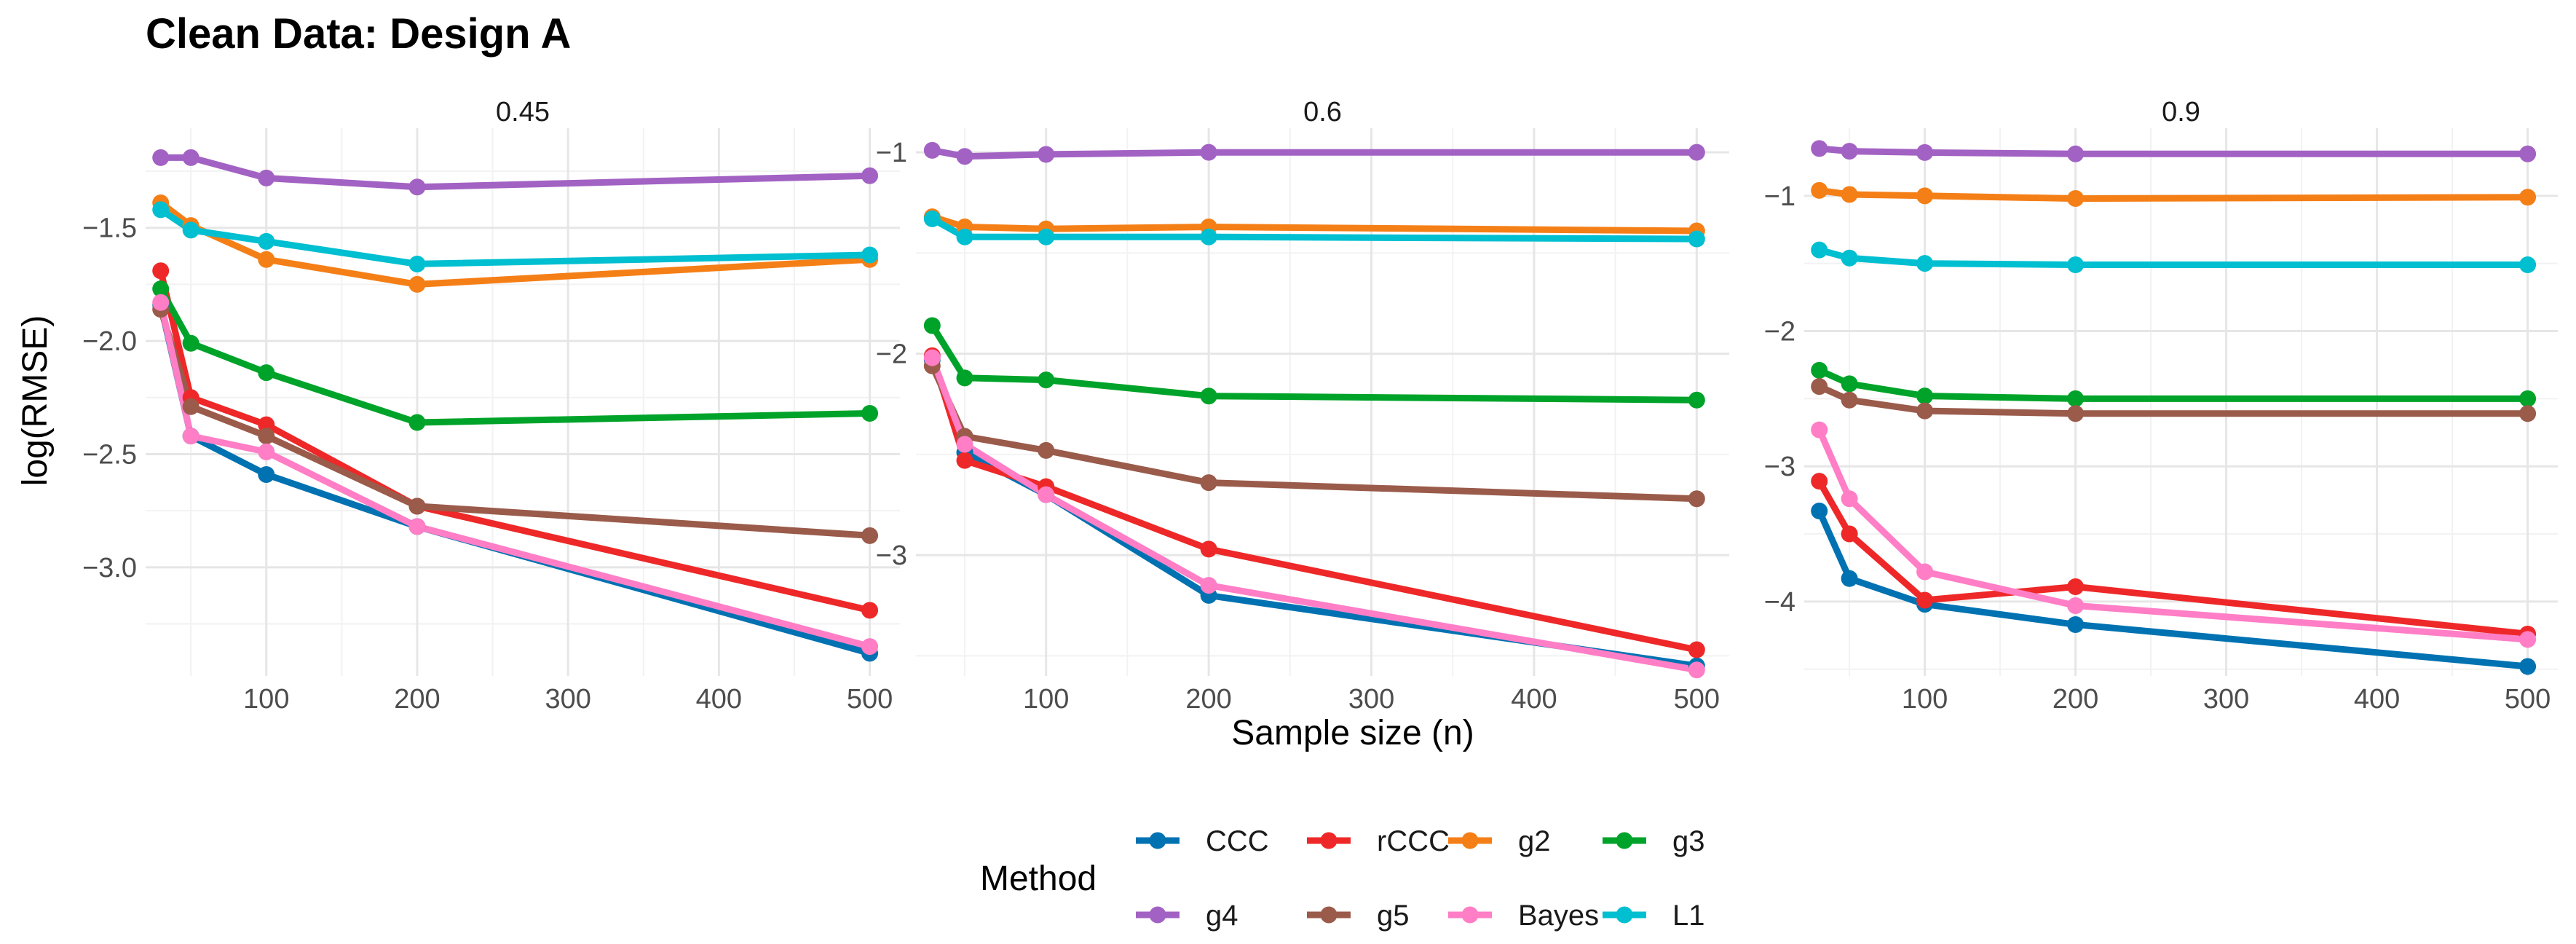 The image size is (2576, 944). Describe the element at coordinates (358, 34) in the screenshot. I see `chart-title: Clean Data: Design A` at that location.